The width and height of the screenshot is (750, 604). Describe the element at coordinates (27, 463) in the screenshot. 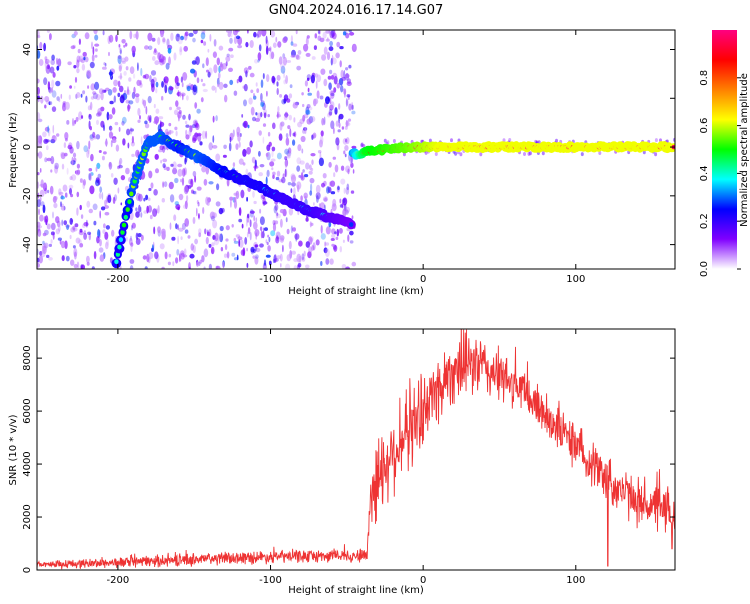

I see `snr-y-tick-label: 4000` at that location.